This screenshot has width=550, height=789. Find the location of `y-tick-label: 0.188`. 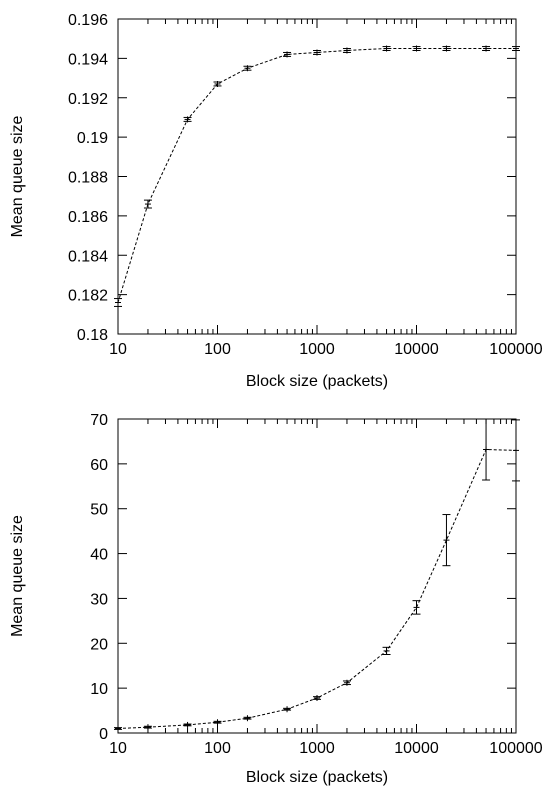

y-tick-label: 0.188 is located at coordinates (88, 178).